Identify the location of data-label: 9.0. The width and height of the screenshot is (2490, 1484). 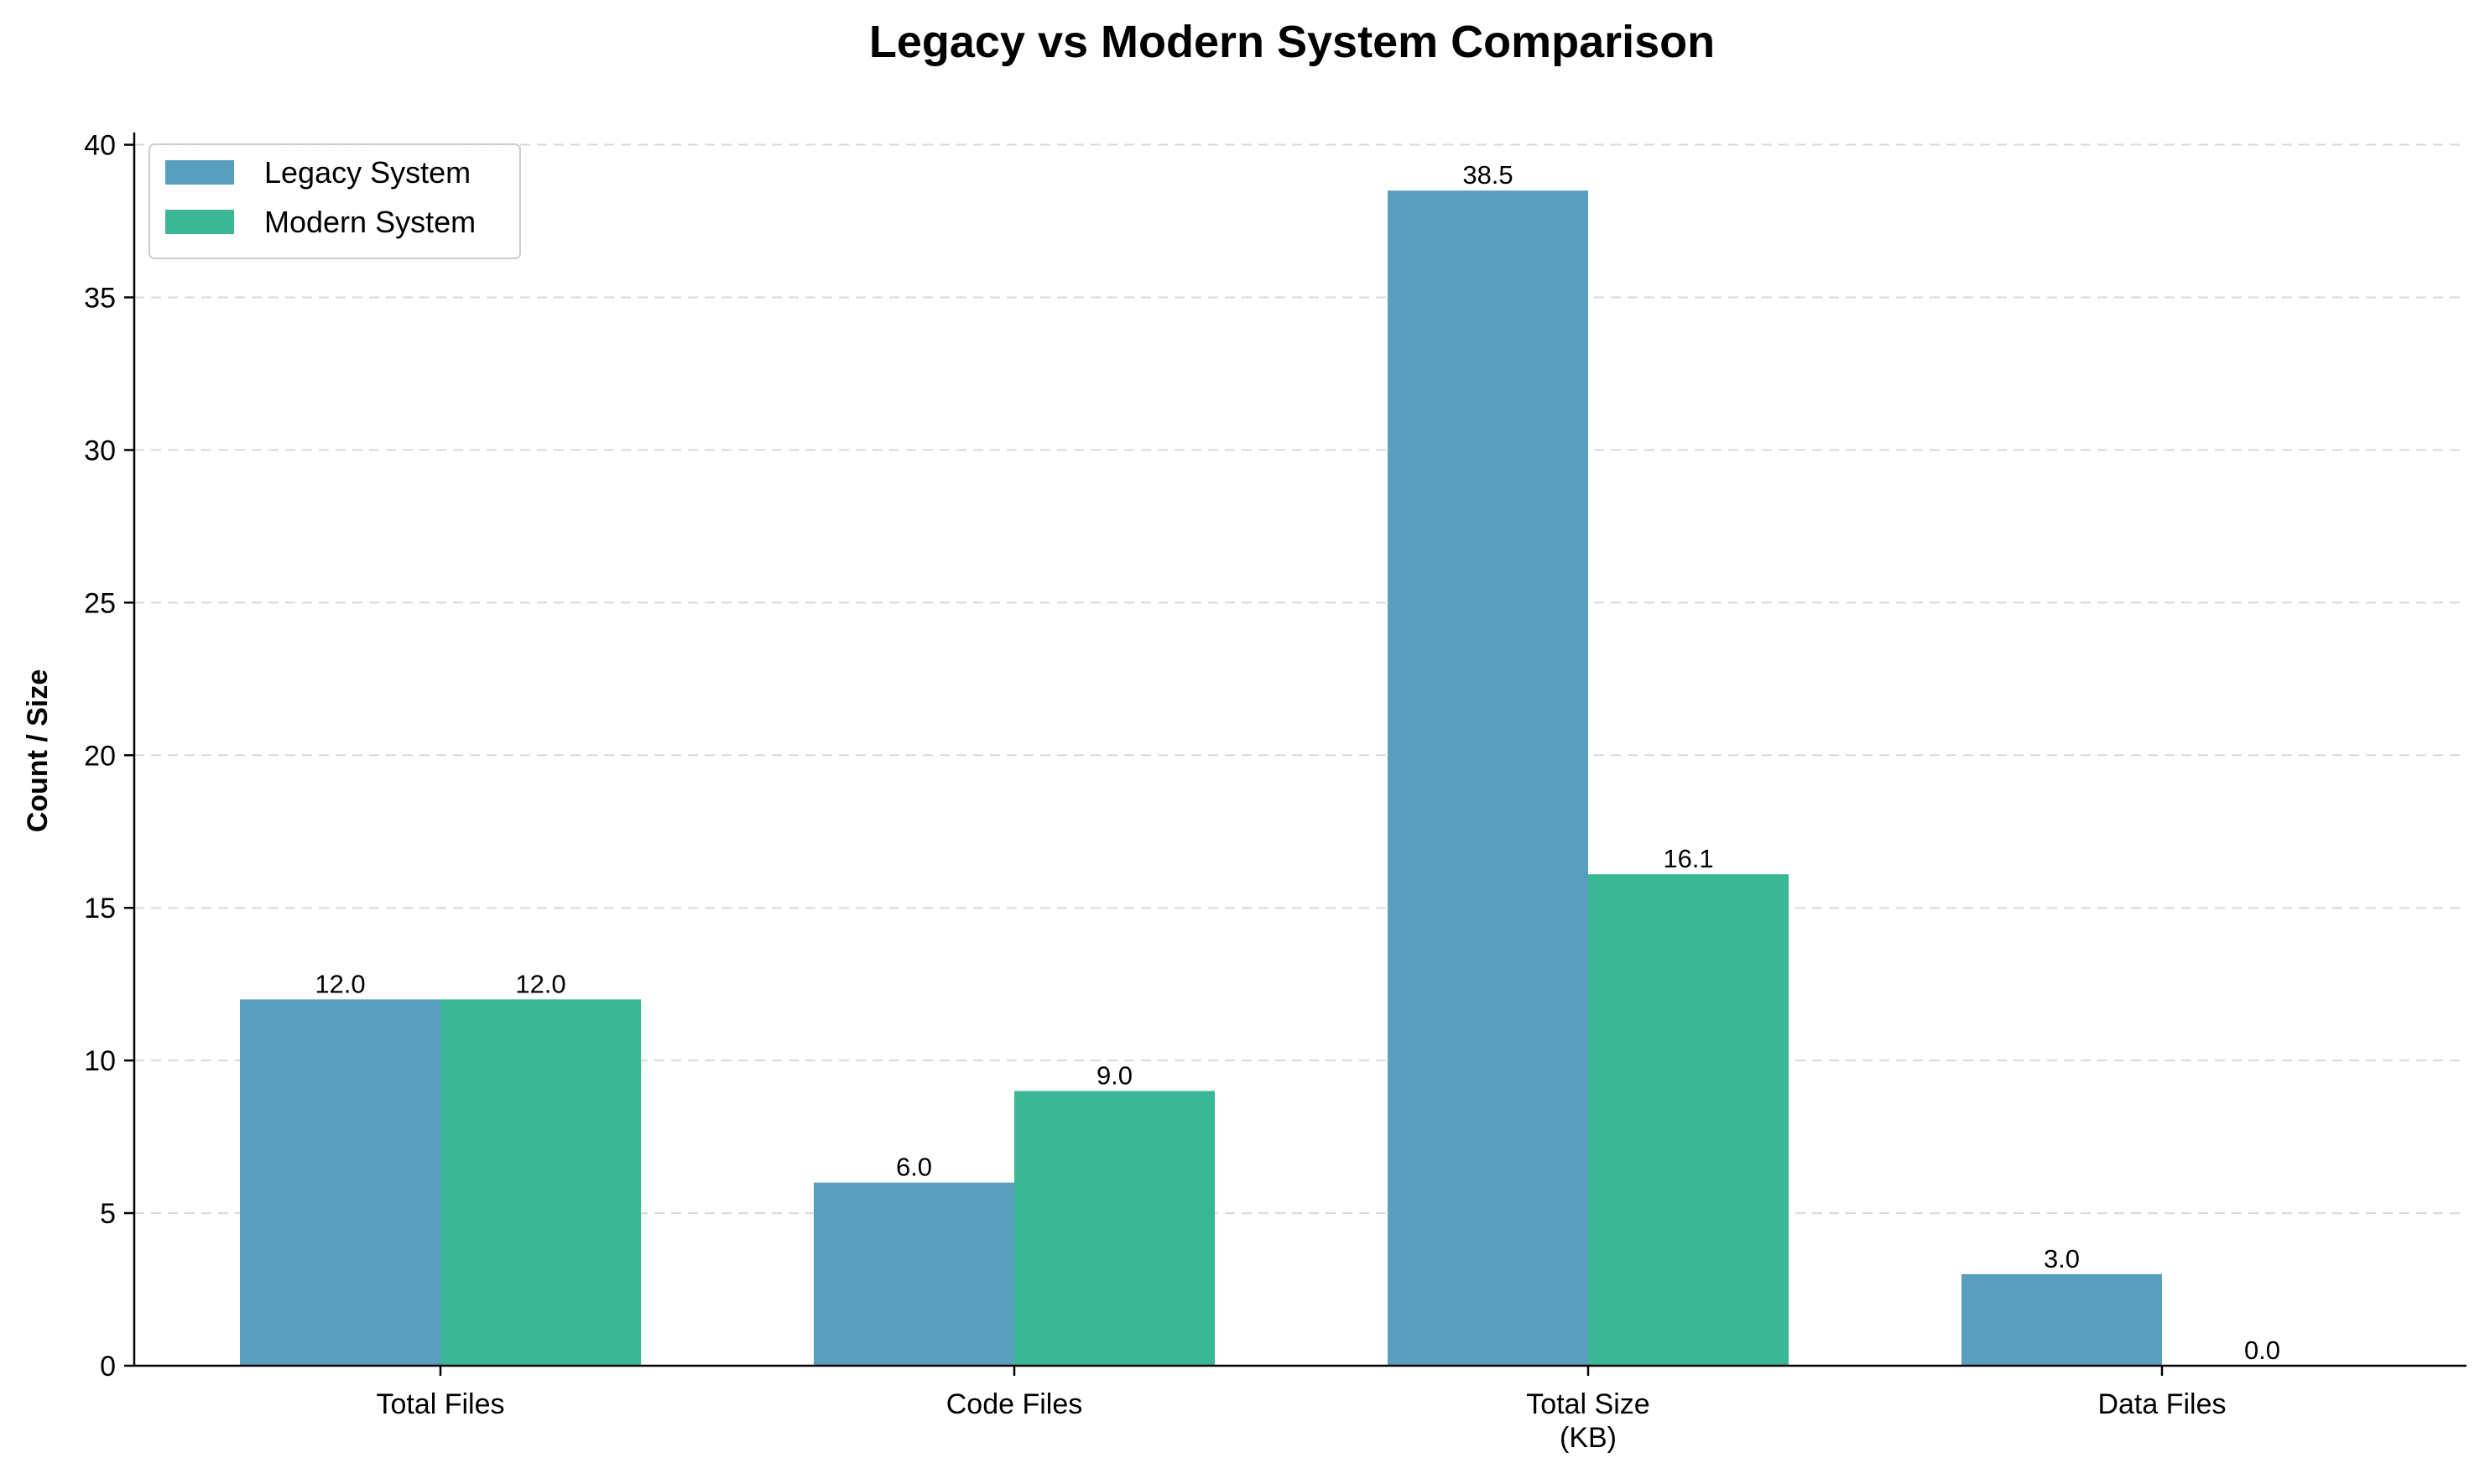
(1115, 1076).